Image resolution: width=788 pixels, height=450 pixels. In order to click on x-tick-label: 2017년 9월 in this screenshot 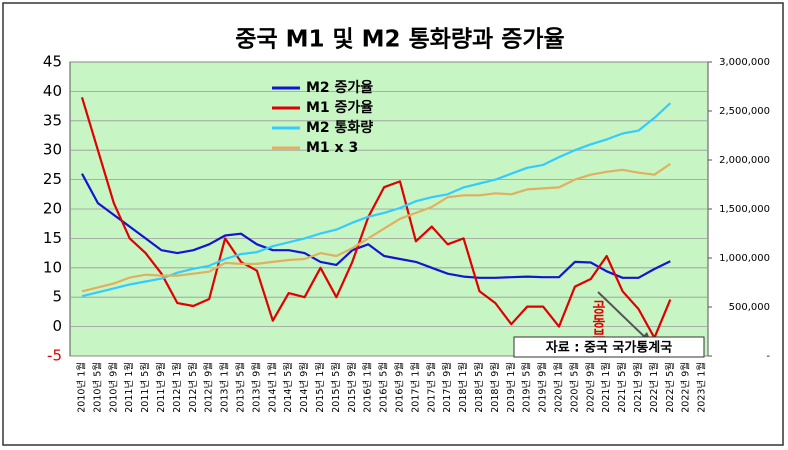, I will do `click(447, 387)`.